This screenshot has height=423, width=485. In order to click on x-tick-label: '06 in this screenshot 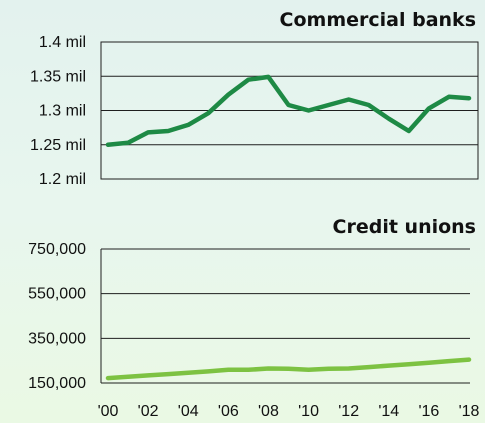, I will do `click(228, 411)`.